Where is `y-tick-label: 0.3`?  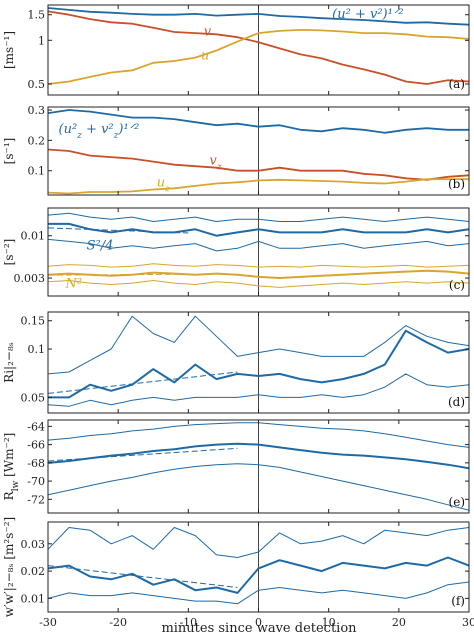
y-tick-label: 0.3 is located at coordinates (37, 110).